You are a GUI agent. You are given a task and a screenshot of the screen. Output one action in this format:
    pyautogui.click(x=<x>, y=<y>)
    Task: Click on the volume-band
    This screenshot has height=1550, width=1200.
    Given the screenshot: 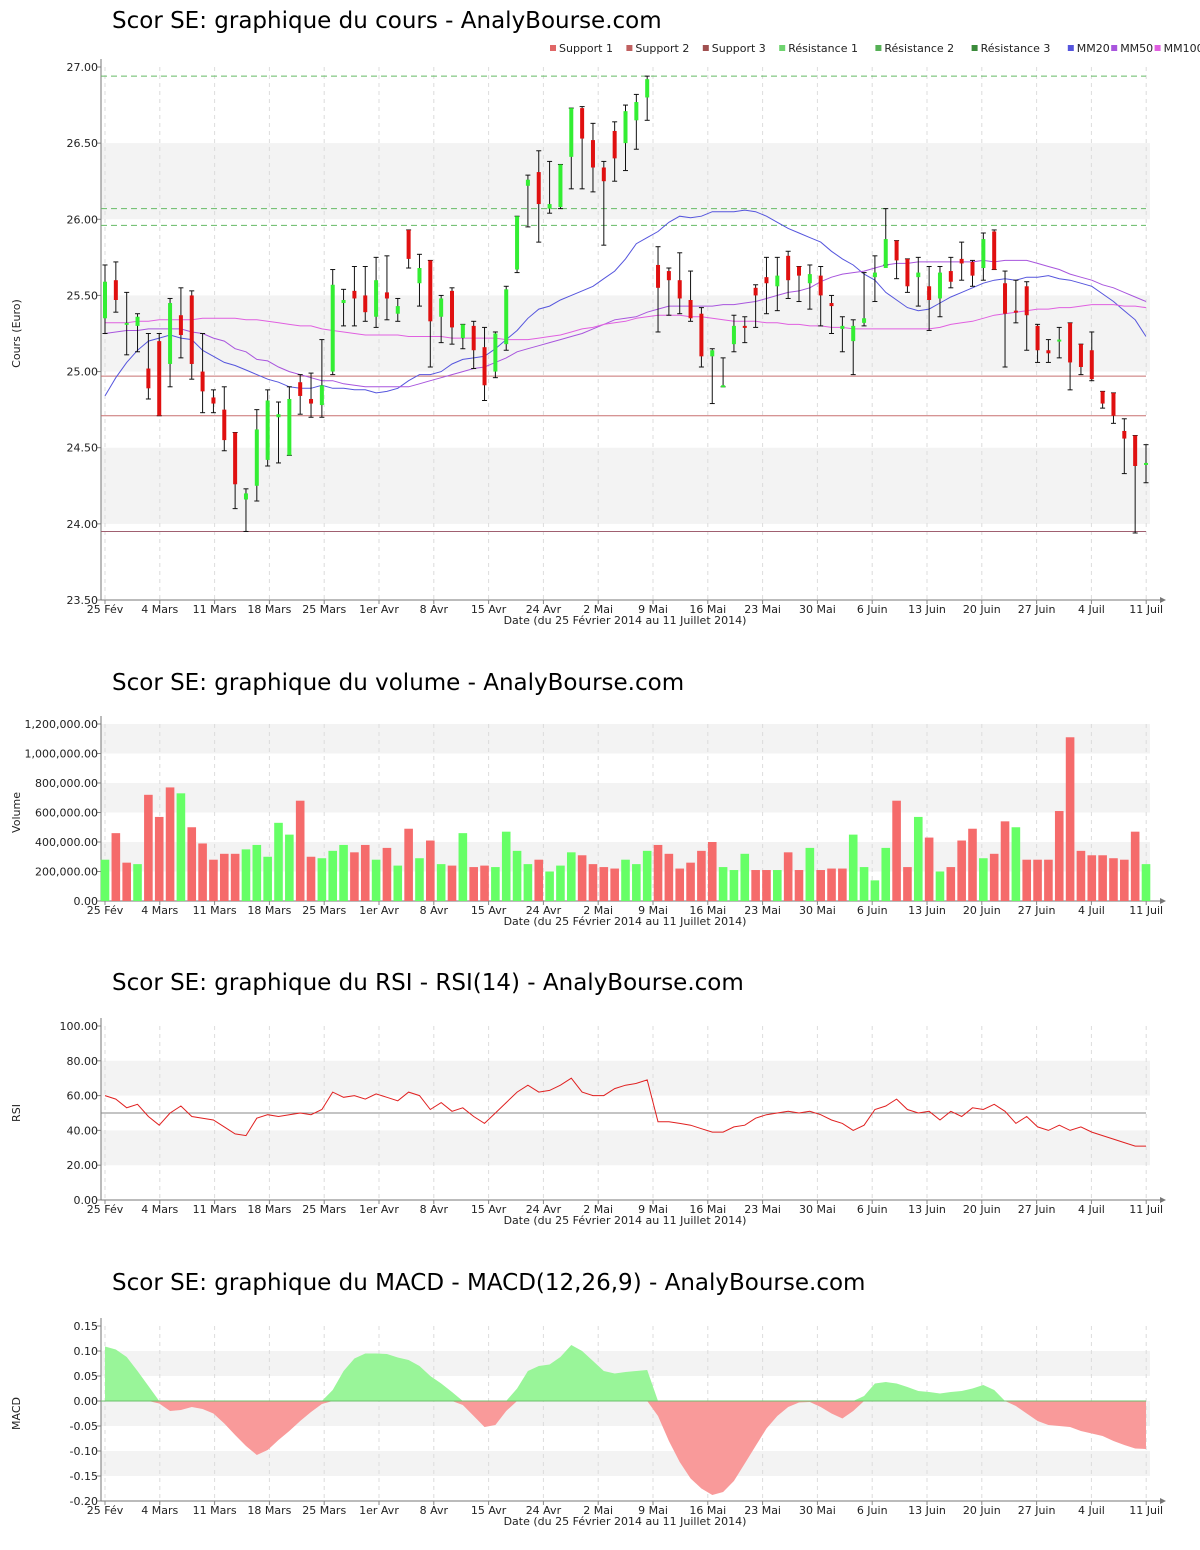 What is the action you would take?
    pyautogui.click(x=625, y=739)
    